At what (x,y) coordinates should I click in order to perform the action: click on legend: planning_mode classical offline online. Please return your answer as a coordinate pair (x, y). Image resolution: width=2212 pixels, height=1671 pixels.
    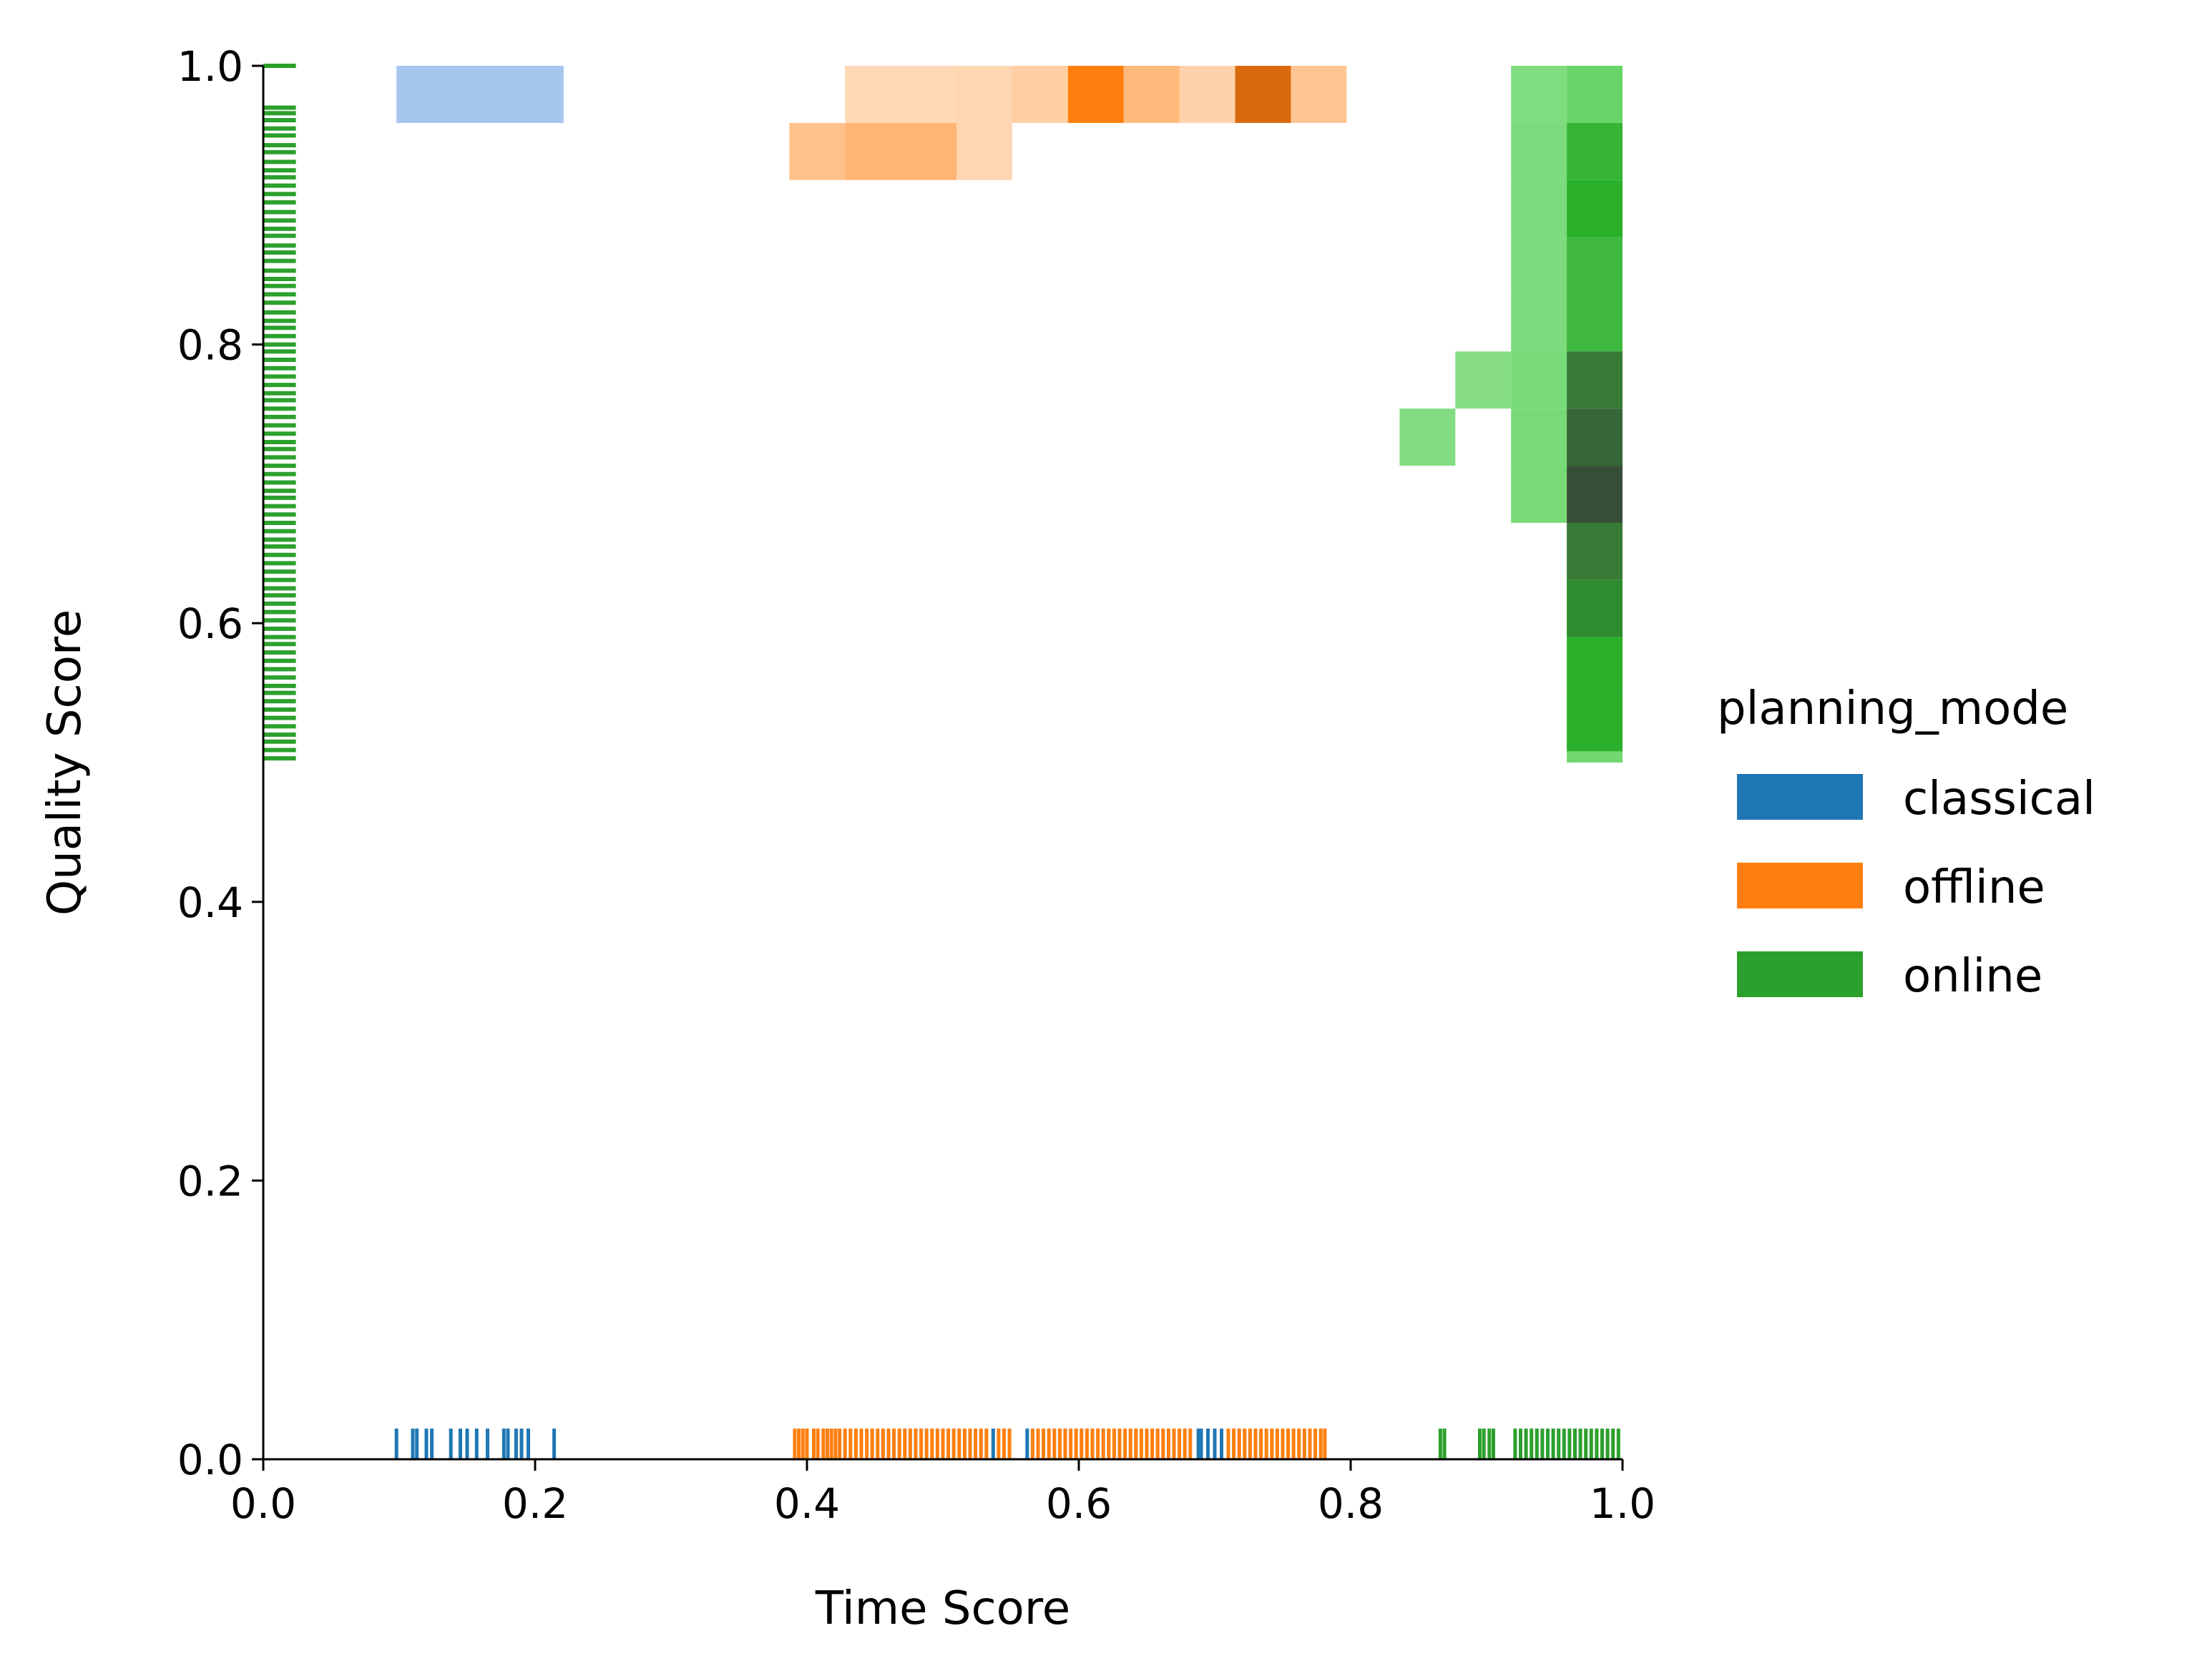
    Looking at the image, I should click on (1906, 842).